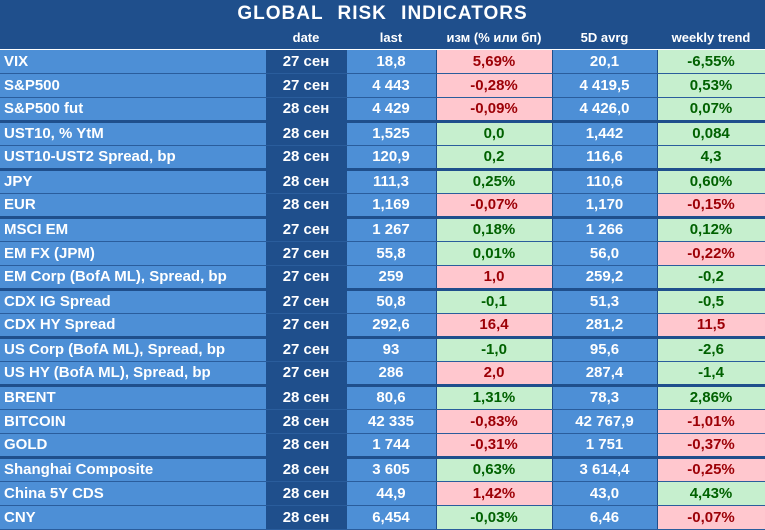 The height and width of the screenshot is (530, 765). What do you see at coordinates (391, 326) in the screenshot?
I see `last-value-cell: 292,6` at bounding box center [391, 326].